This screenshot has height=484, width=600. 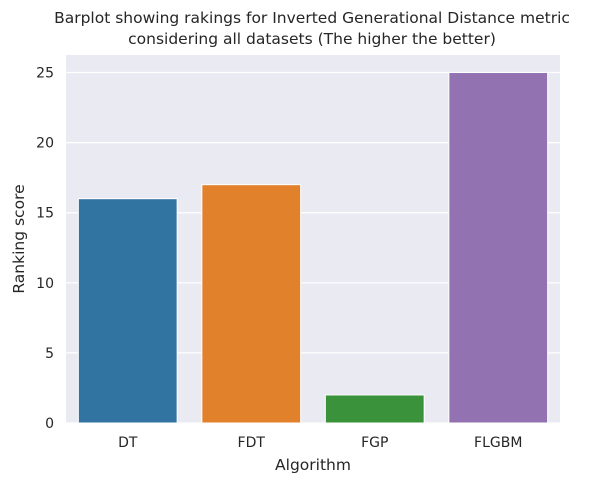 What do you see at coordinates (313, 465) in the screenshot?
I see `x-axis-label: Algorithm` at bounding box center [313, 465].